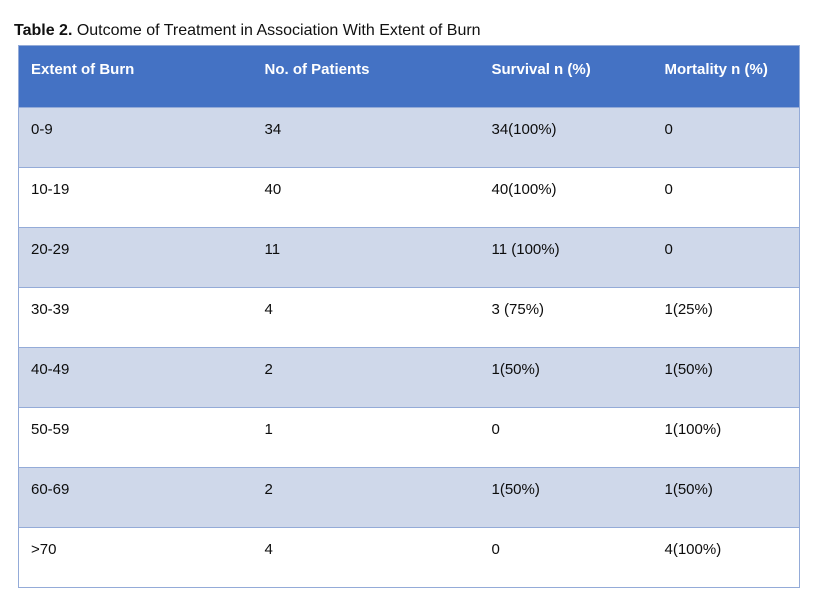 The width and height of the screenshot is (818, 594). What do you see at coordinates (366, 137) in the screenshot?
I see `table-cell: 34` at bounding box center [366, 137].